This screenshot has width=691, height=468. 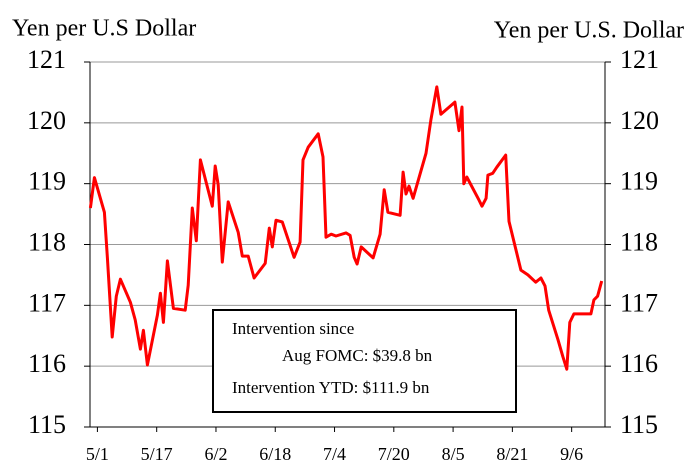 What do you see at coordinates (639, 302) in the screenshot?
I see `y2-tick-label: 117` at bounding box center [639, 302].